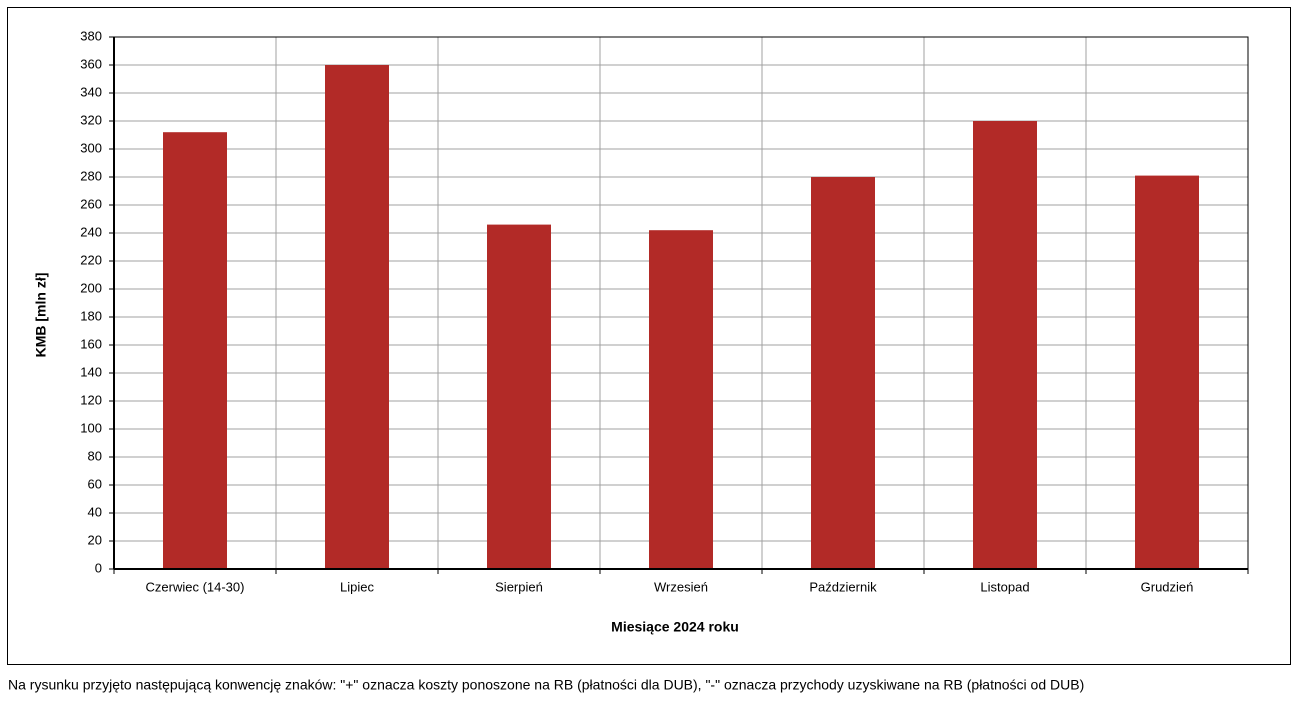  What do you see at coordinates (91, 91) in the screenshot?
I see `y-tick-label: 340` at bounding box center [91, 91].